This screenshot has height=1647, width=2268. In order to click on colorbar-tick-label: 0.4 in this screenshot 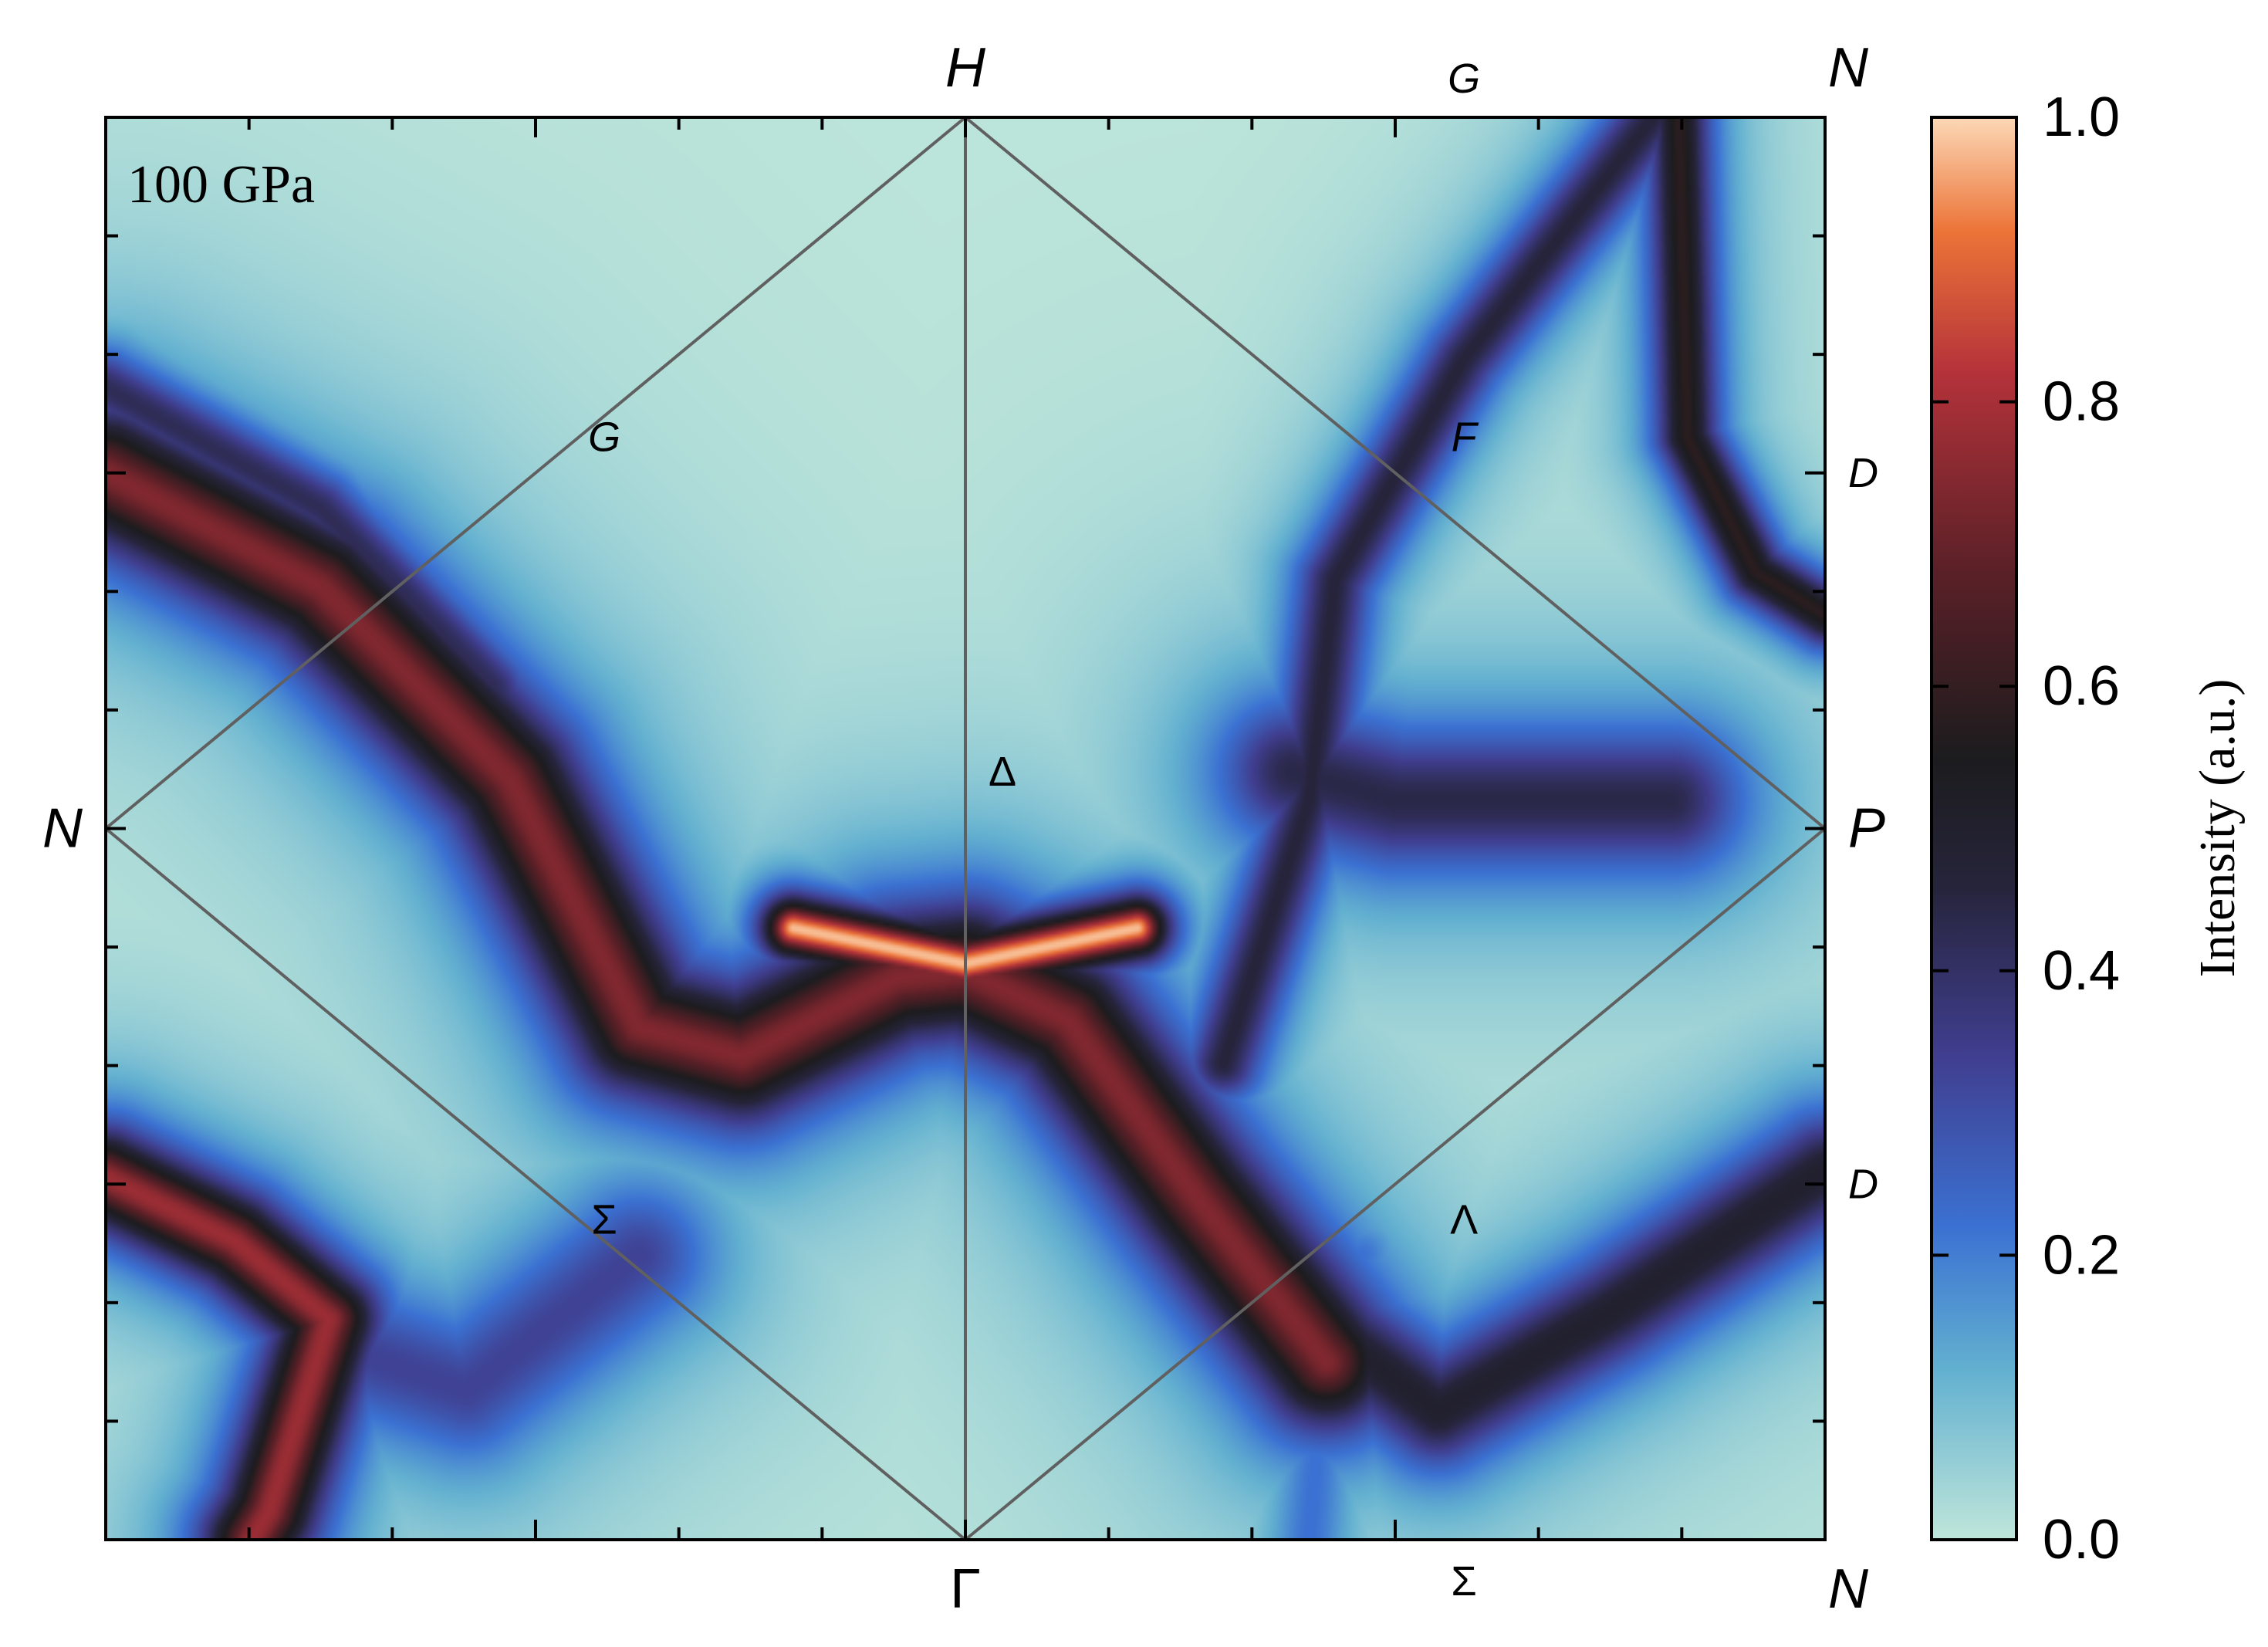, I will do `click(2081, 971)`.